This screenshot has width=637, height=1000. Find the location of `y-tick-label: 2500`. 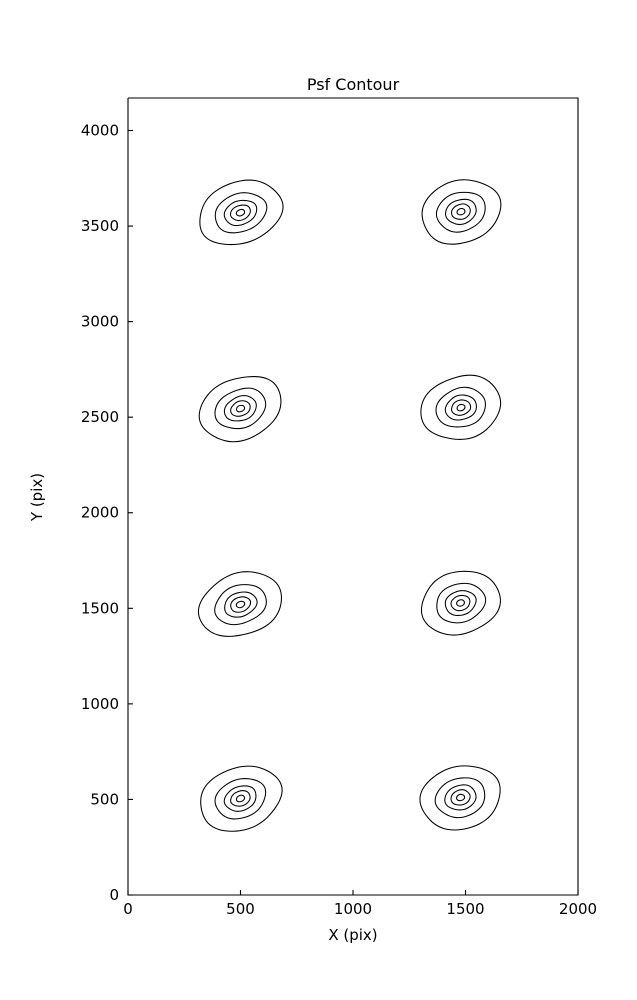

y-tick-label: 2500 is located at coordinates (100, 417).